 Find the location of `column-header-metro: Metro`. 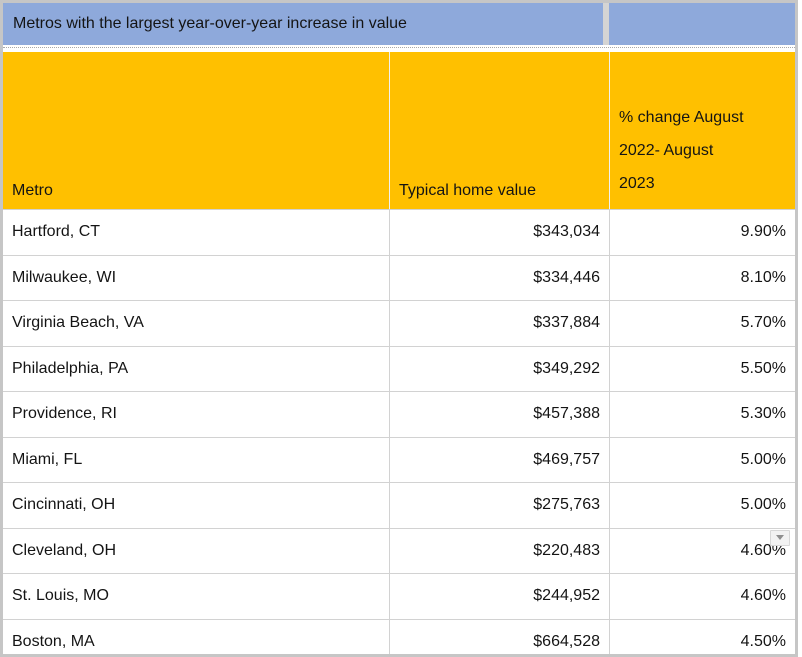

column-header-metro: Metro is located at coordinates (32, 190).